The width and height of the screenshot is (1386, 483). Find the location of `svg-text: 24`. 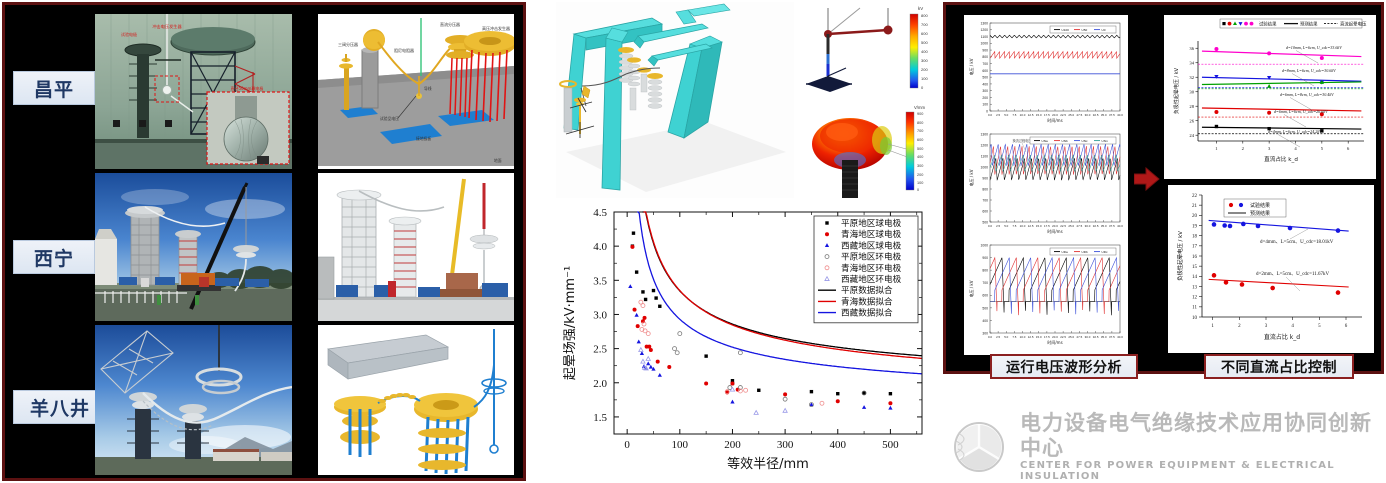

svg-text: 24 is located at coordinates (1191, 135).